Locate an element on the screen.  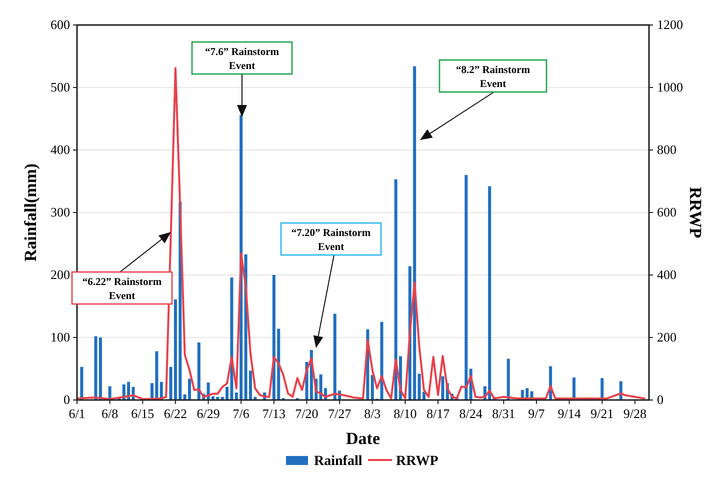
y2-tick-label: 1200 is located at coordinates (670, 24).